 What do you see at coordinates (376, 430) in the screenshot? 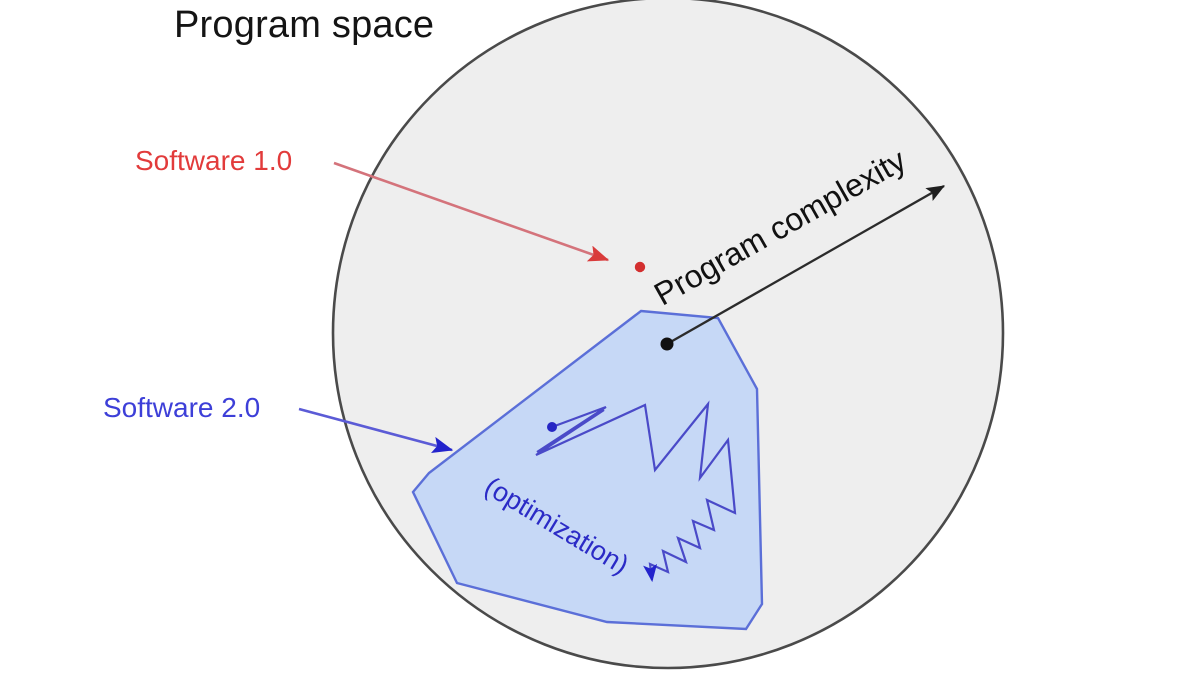
I see `software-2-arrow` at bounding box center [376, 430].